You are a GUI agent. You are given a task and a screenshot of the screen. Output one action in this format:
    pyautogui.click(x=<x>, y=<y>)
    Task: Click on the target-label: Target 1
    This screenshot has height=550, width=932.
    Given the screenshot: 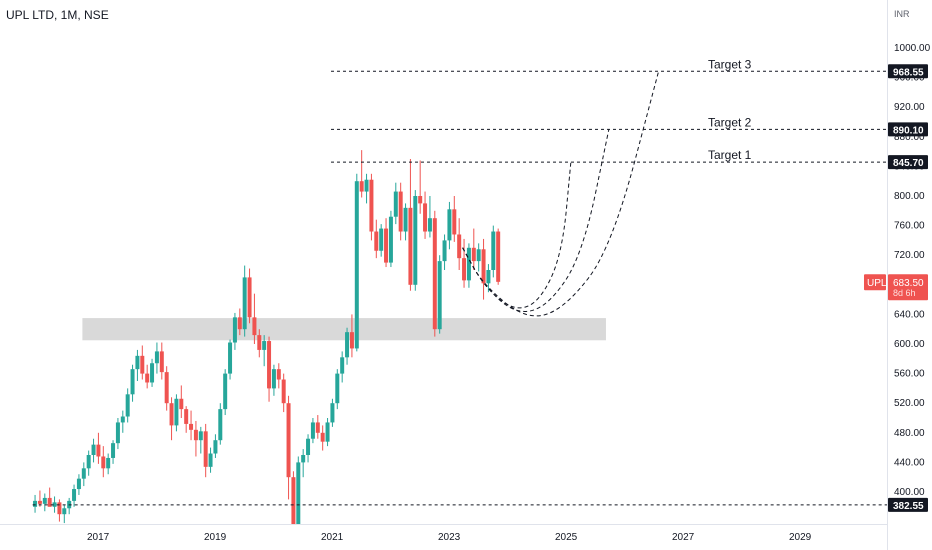 What is the action you would take?
    pyautogui.click(x=730, y=155)
    